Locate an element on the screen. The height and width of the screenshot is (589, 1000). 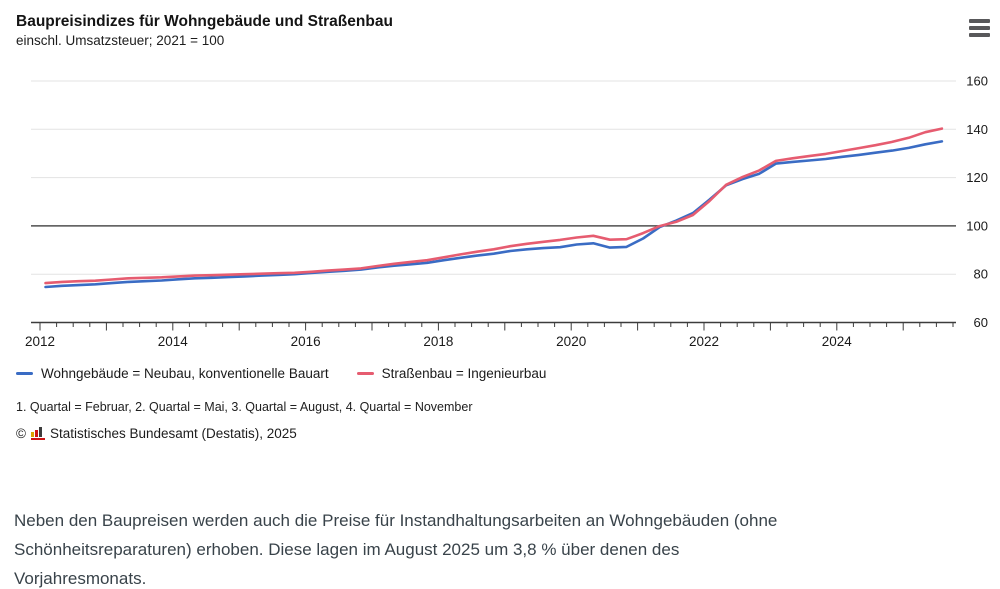
legend-swatch-red-icon is located at coordinates (365, 373).